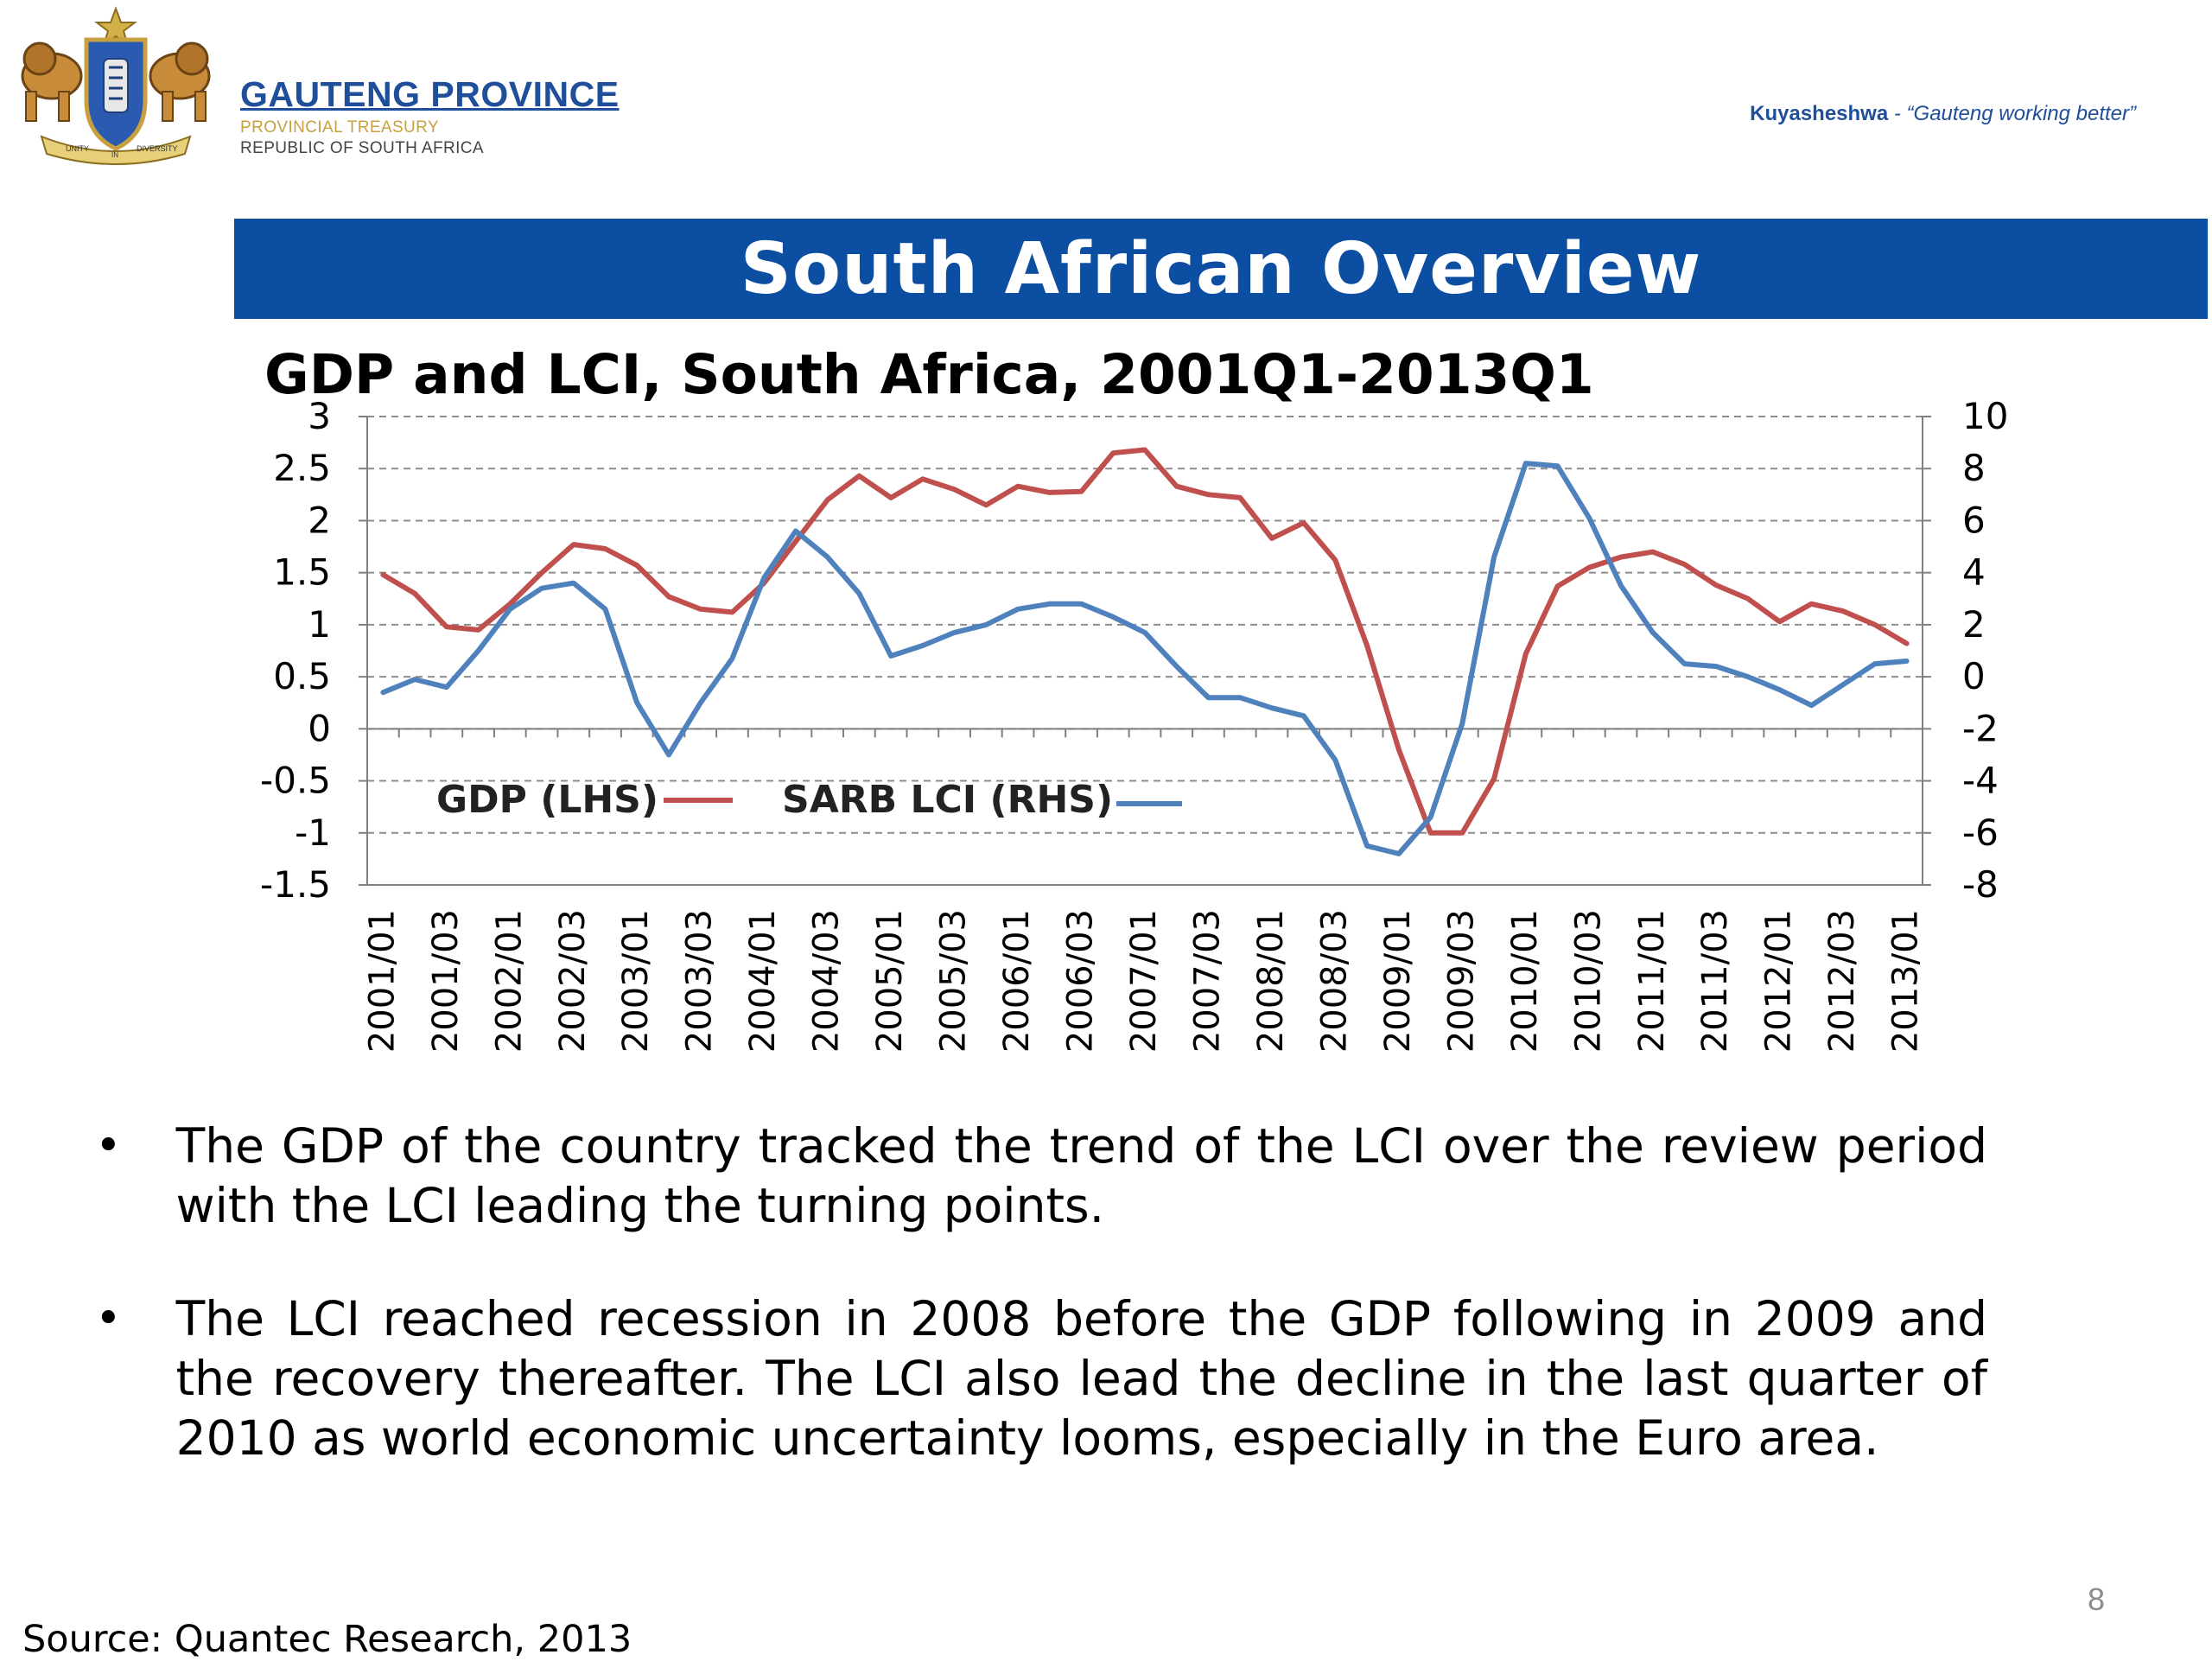 This screenshot has width=2212, height=1661. I want to click on x-tick-label: 2006/01, so click(1017, 981).